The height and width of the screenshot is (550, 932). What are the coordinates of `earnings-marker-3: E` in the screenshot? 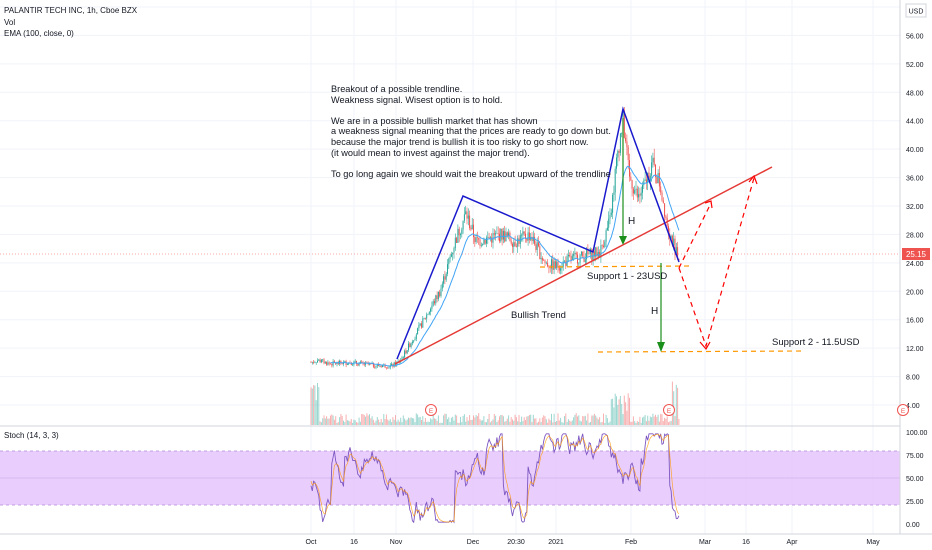 It's located at (903, 410).